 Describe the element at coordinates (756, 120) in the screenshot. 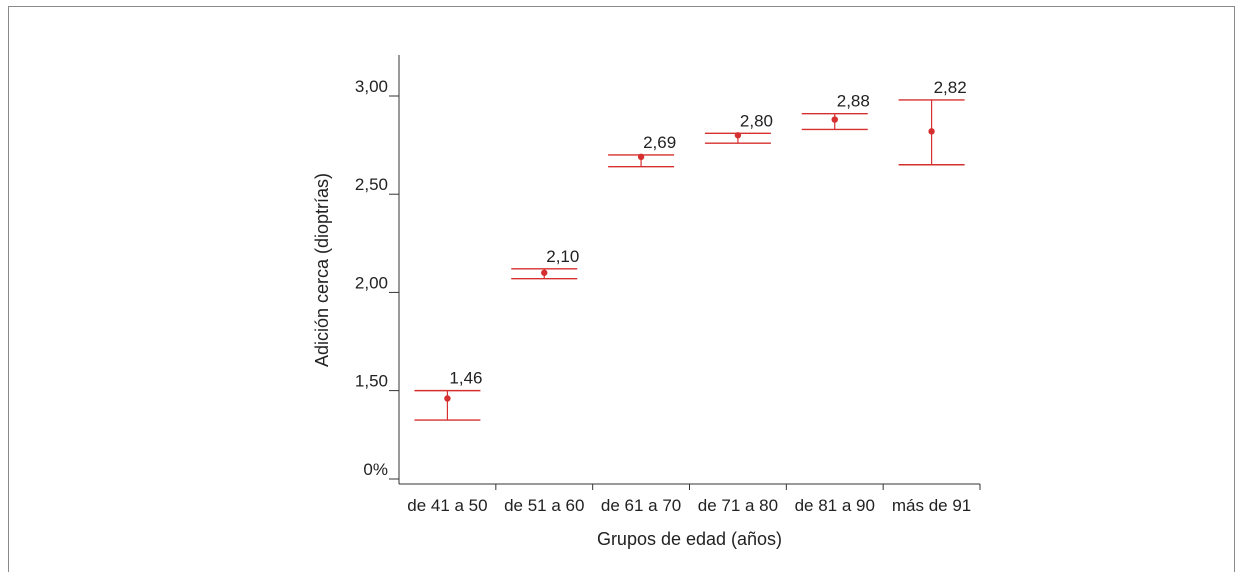

I see `data-label: 2,80` at that location.